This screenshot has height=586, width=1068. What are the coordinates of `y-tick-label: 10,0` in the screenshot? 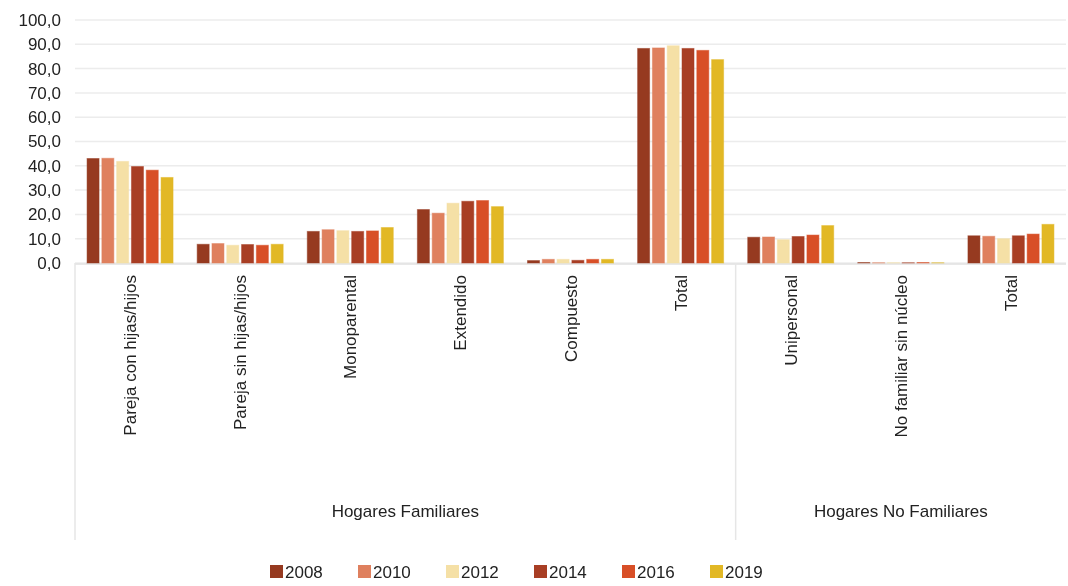 It's located at (44, 239).